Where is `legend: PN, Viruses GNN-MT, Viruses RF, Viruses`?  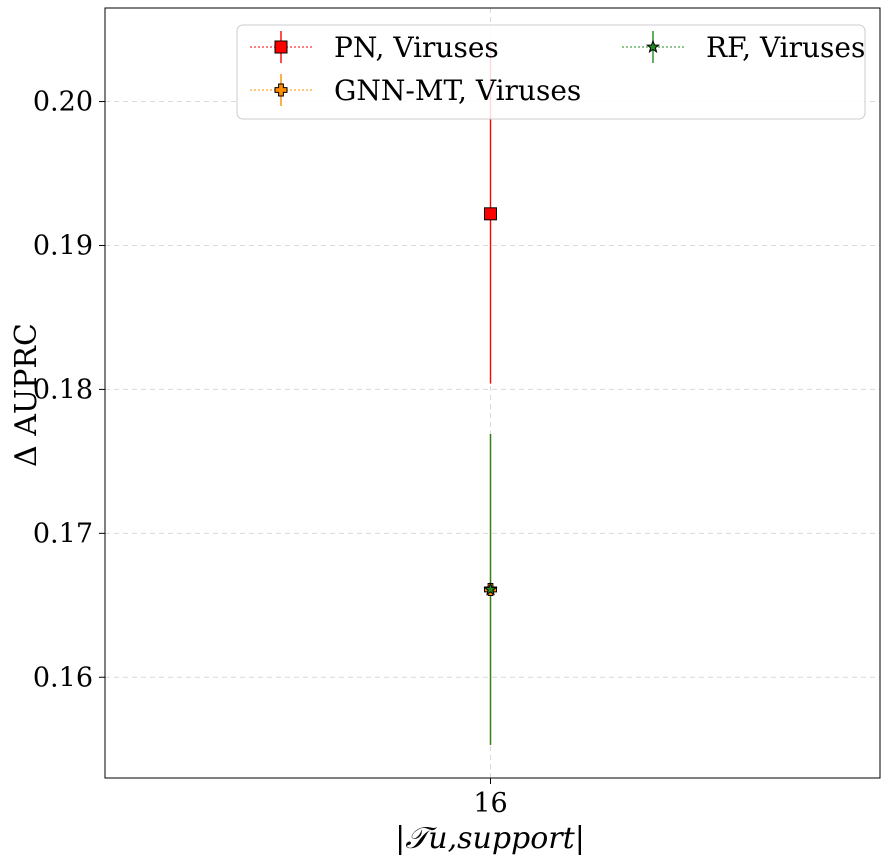 legend: PN, Viruses GNN-MT, Viruses RF, Viruses is located at coordinates (551, 72).